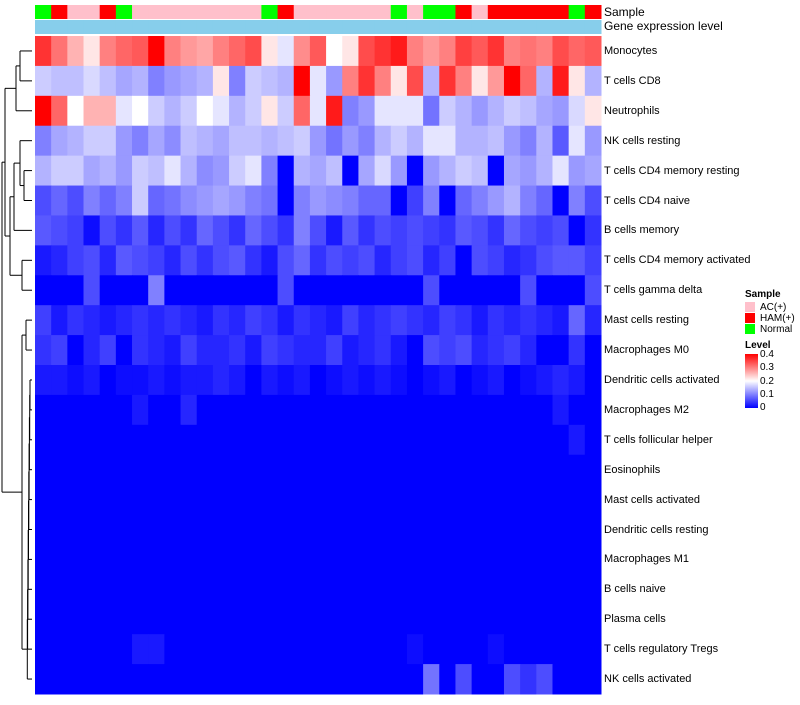 This screenshot has width=800, height=705. Describe the element at coordinates (750, 329) in the screenshot. I see `sample-legend-swatch-normal` at that location.